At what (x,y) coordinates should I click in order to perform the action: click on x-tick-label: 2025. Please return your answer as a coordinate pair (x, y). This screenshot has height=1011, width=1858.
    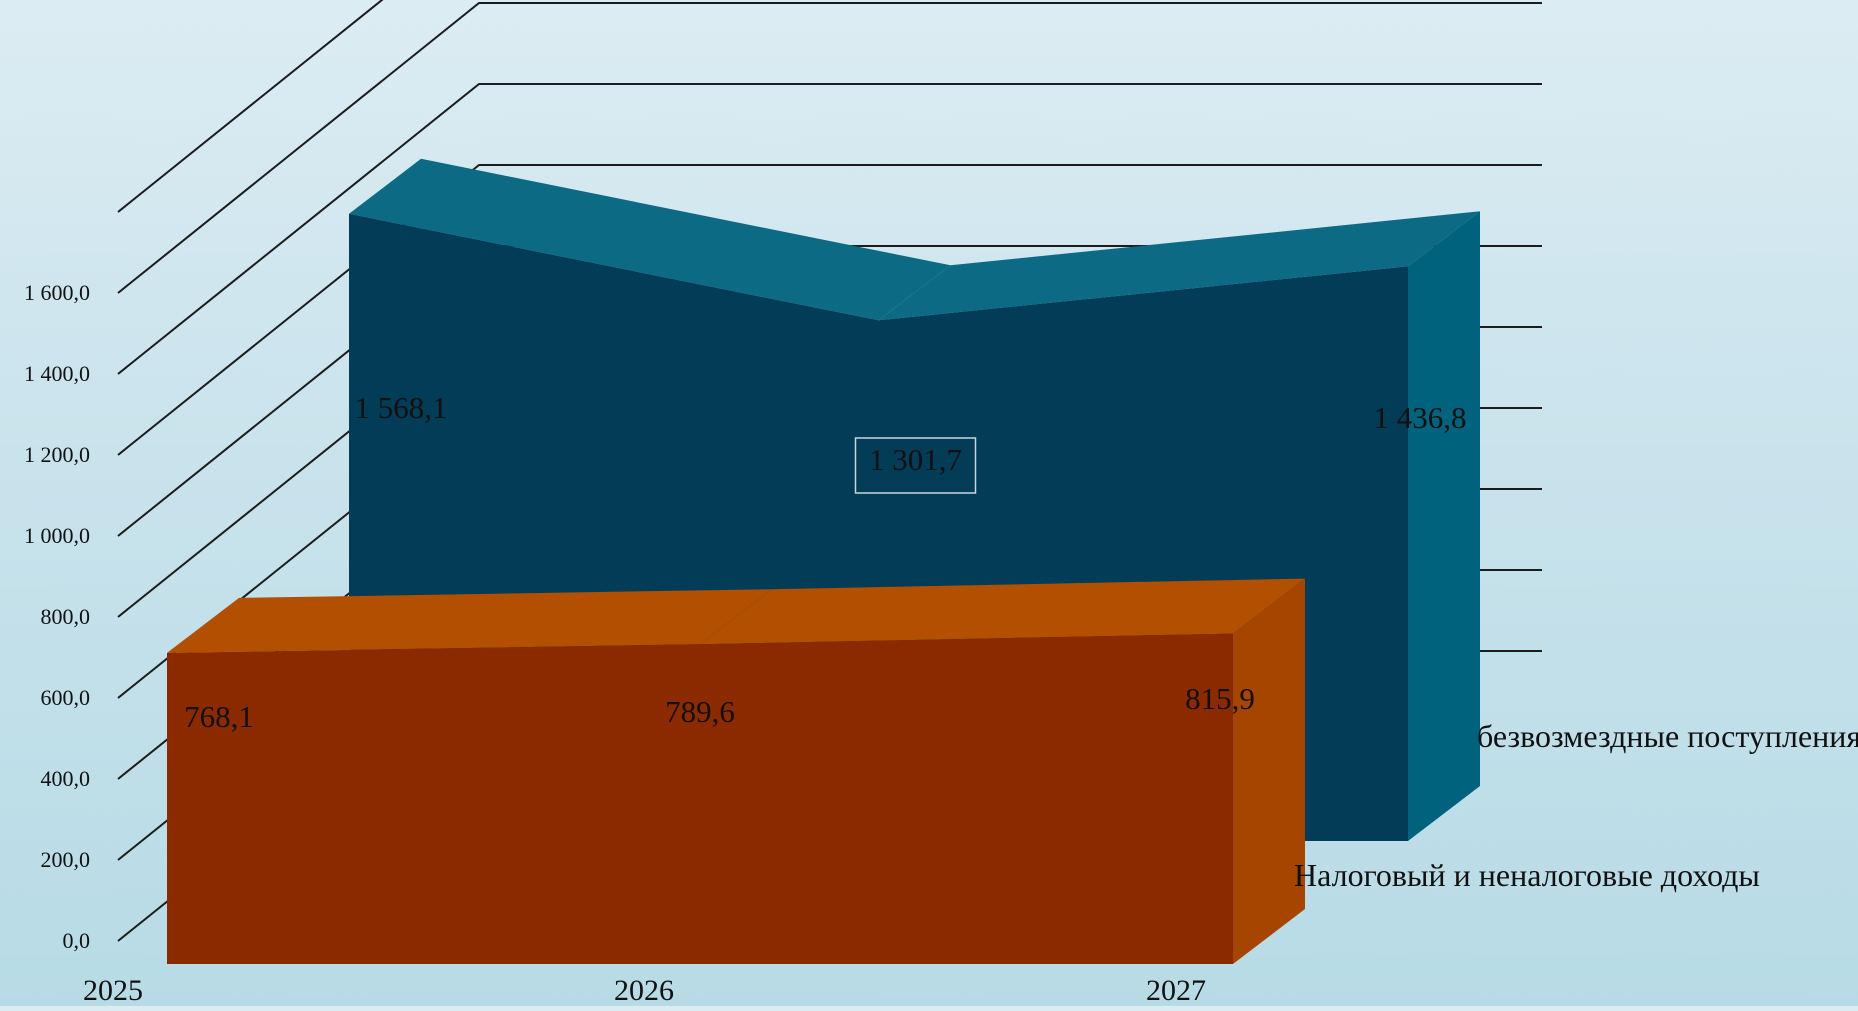
    Looking at the image, I should click on (113, 990).